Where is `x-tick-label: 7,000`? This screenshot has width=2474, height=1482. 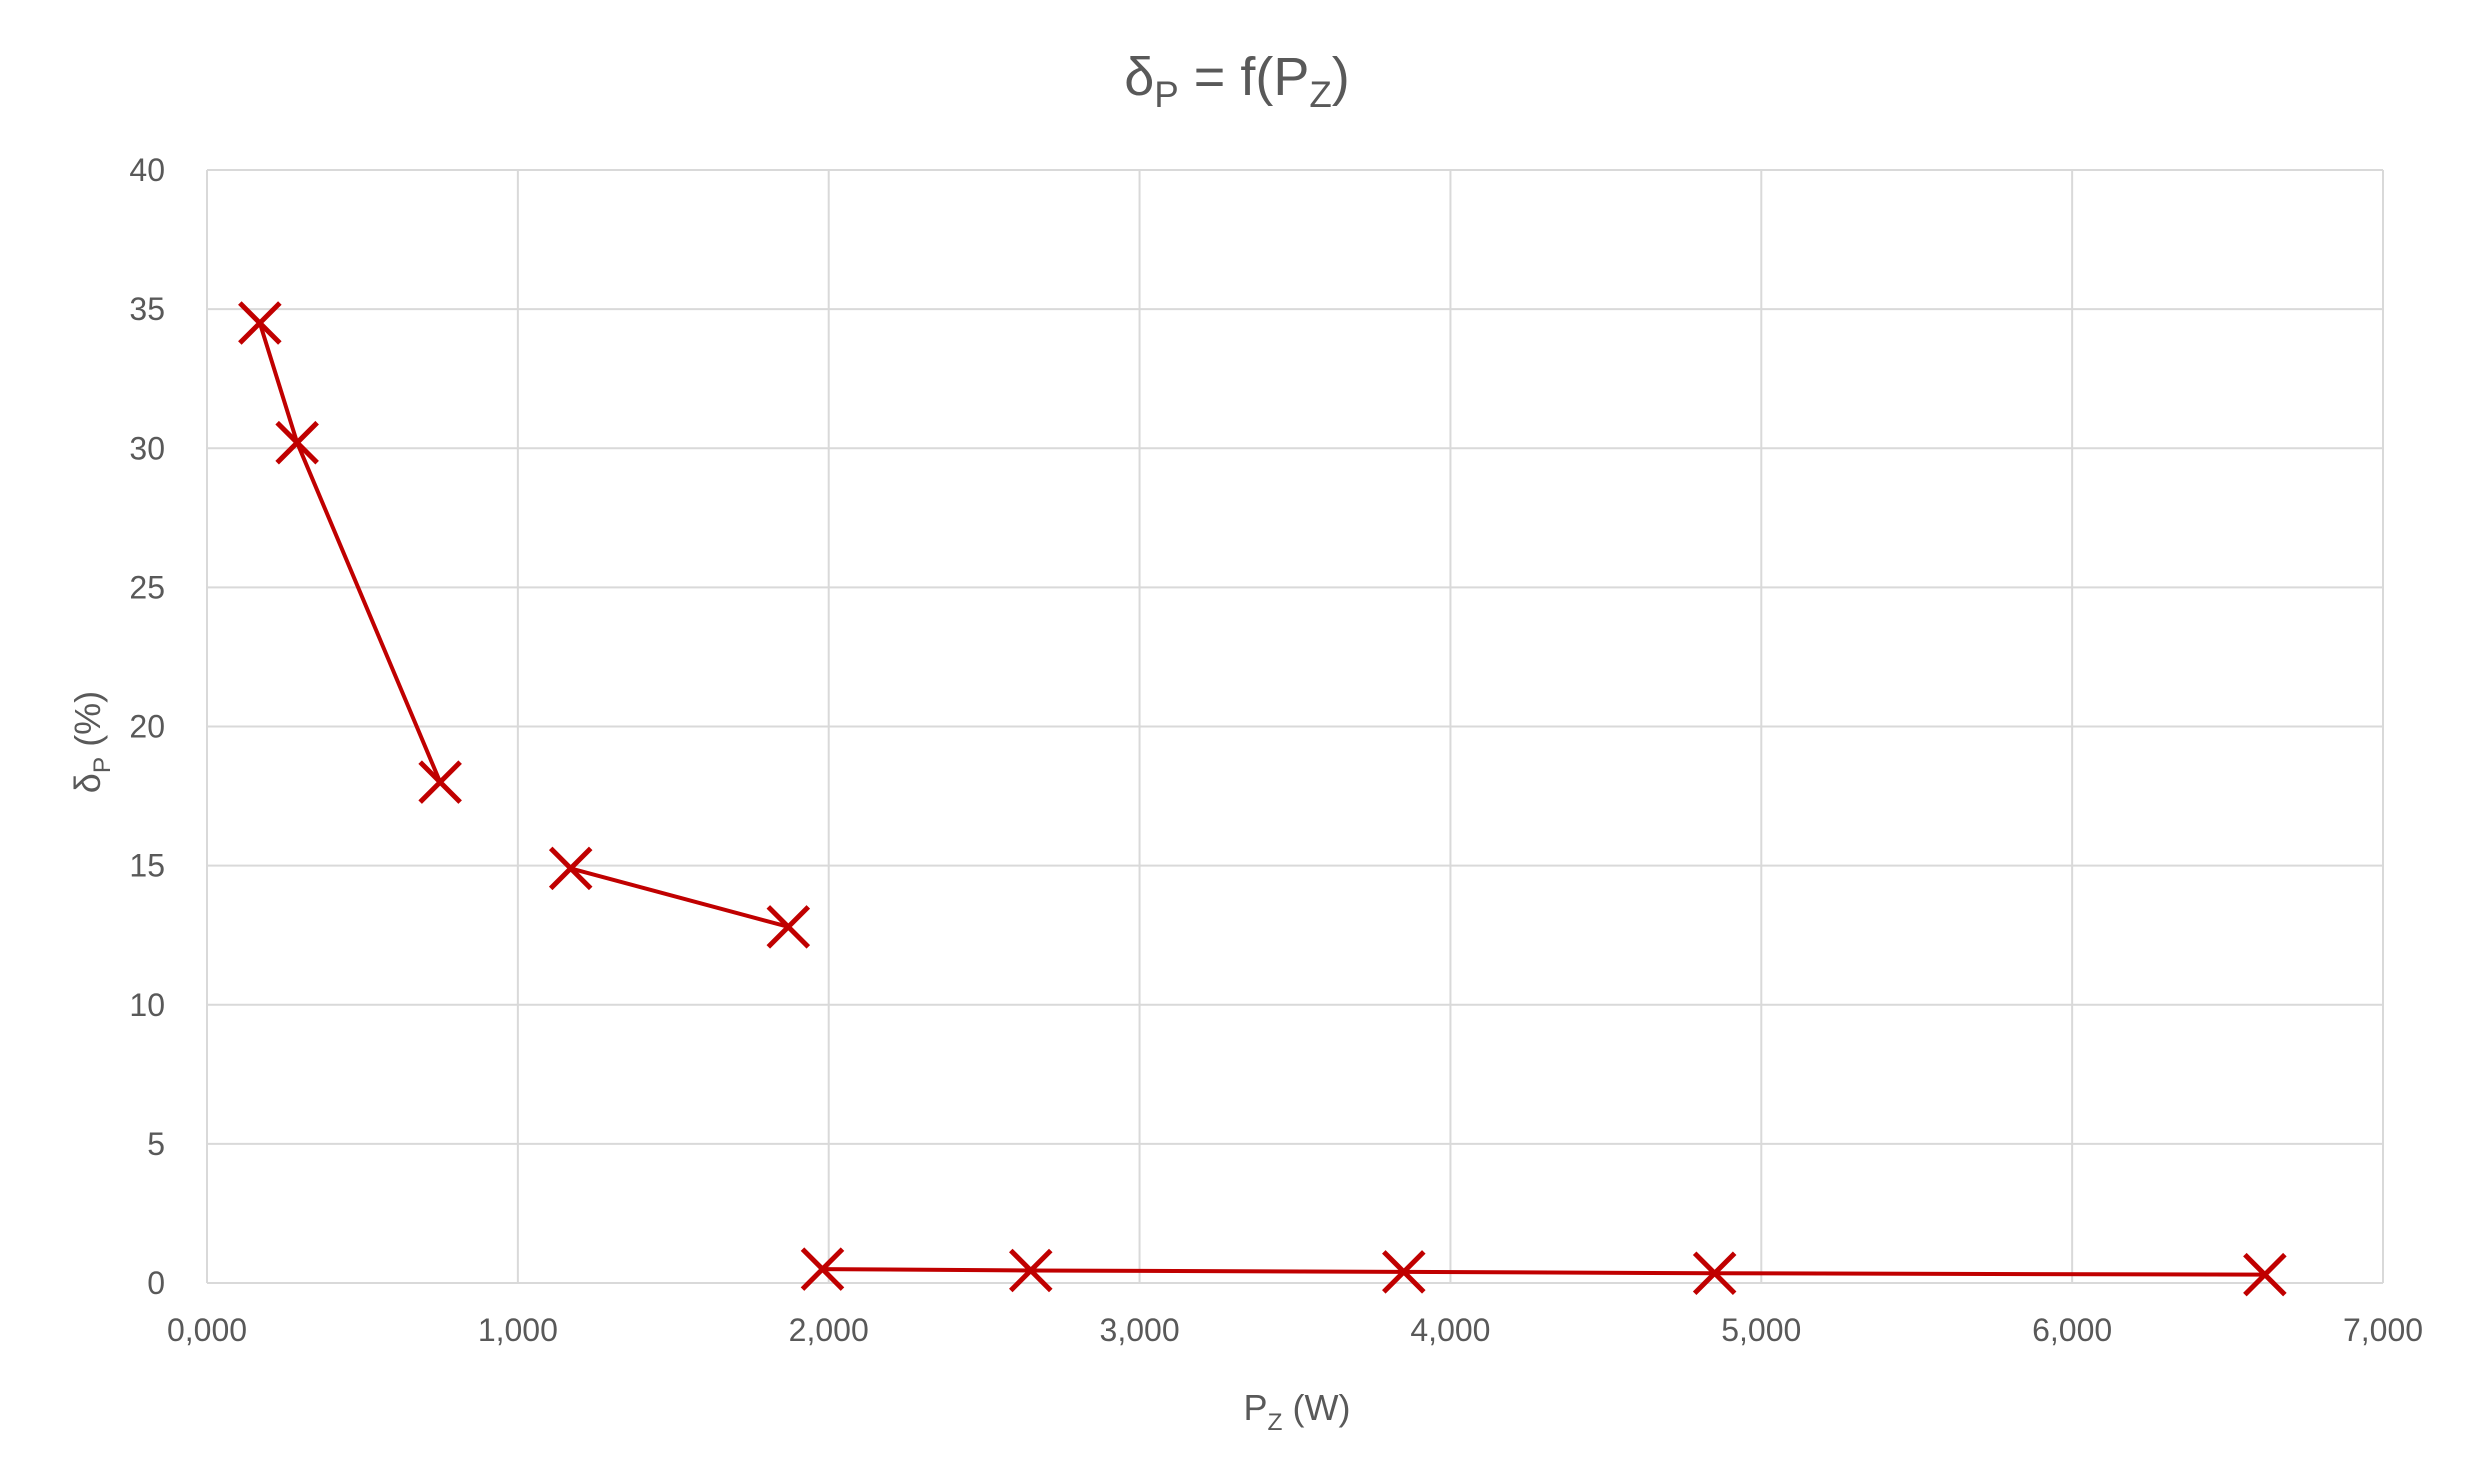
x-tick-label: 7,000 is located at coordinates (2383, 1330).